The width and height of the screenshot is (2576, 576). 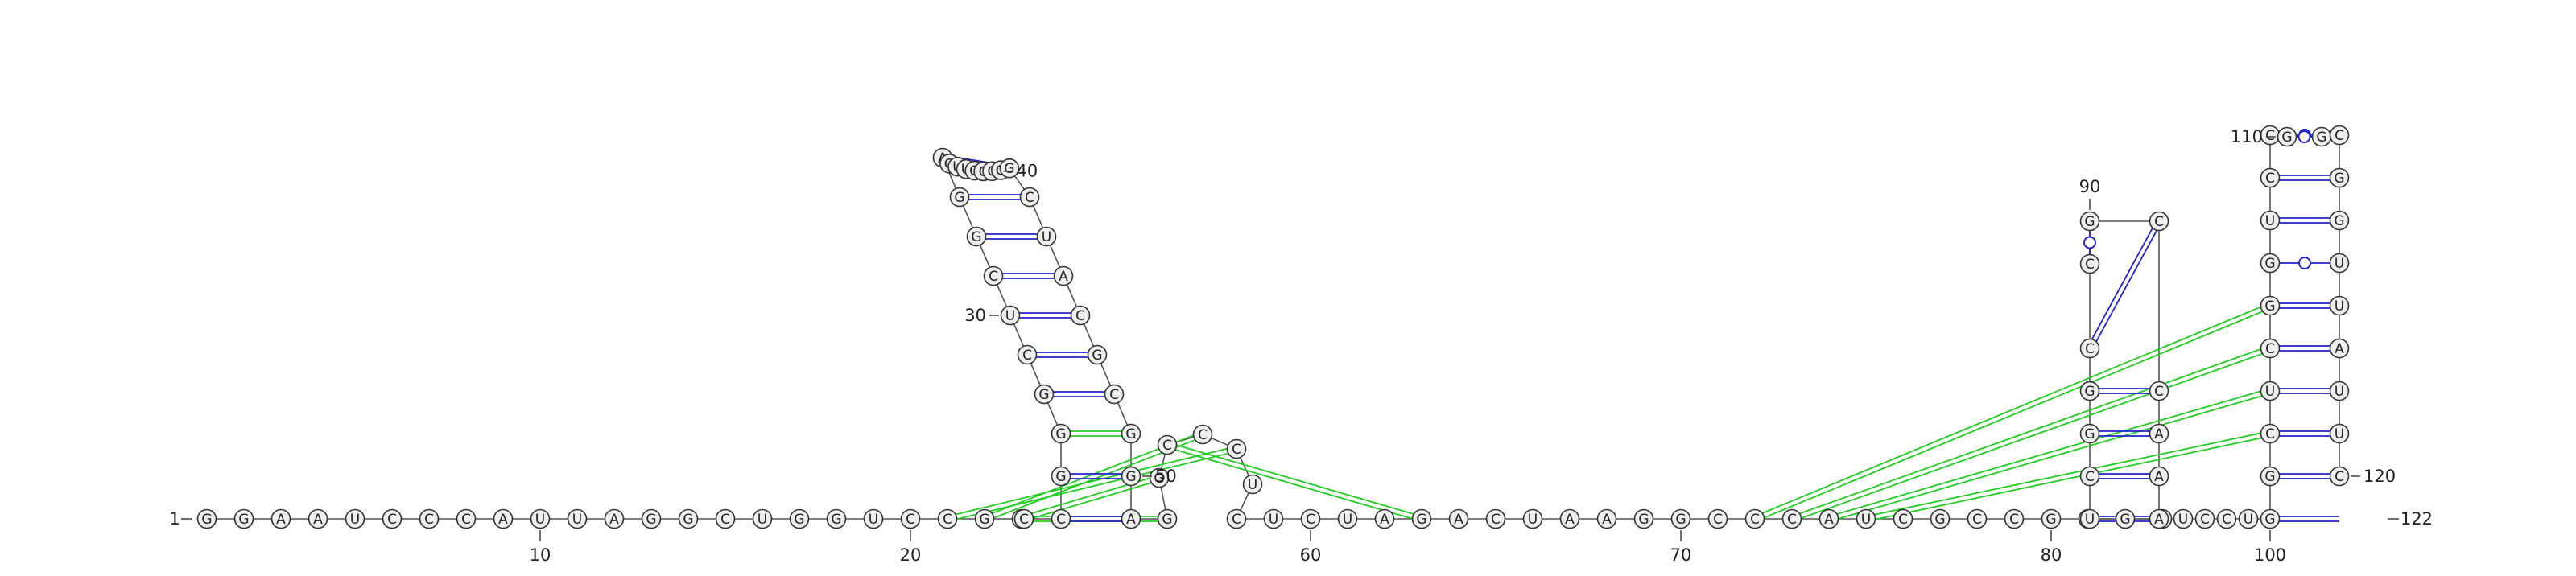 What do you see at coordinates (1027, 171) in the screenshot?
I see `index-label-40: 40` at bounding box center [1027, 171].